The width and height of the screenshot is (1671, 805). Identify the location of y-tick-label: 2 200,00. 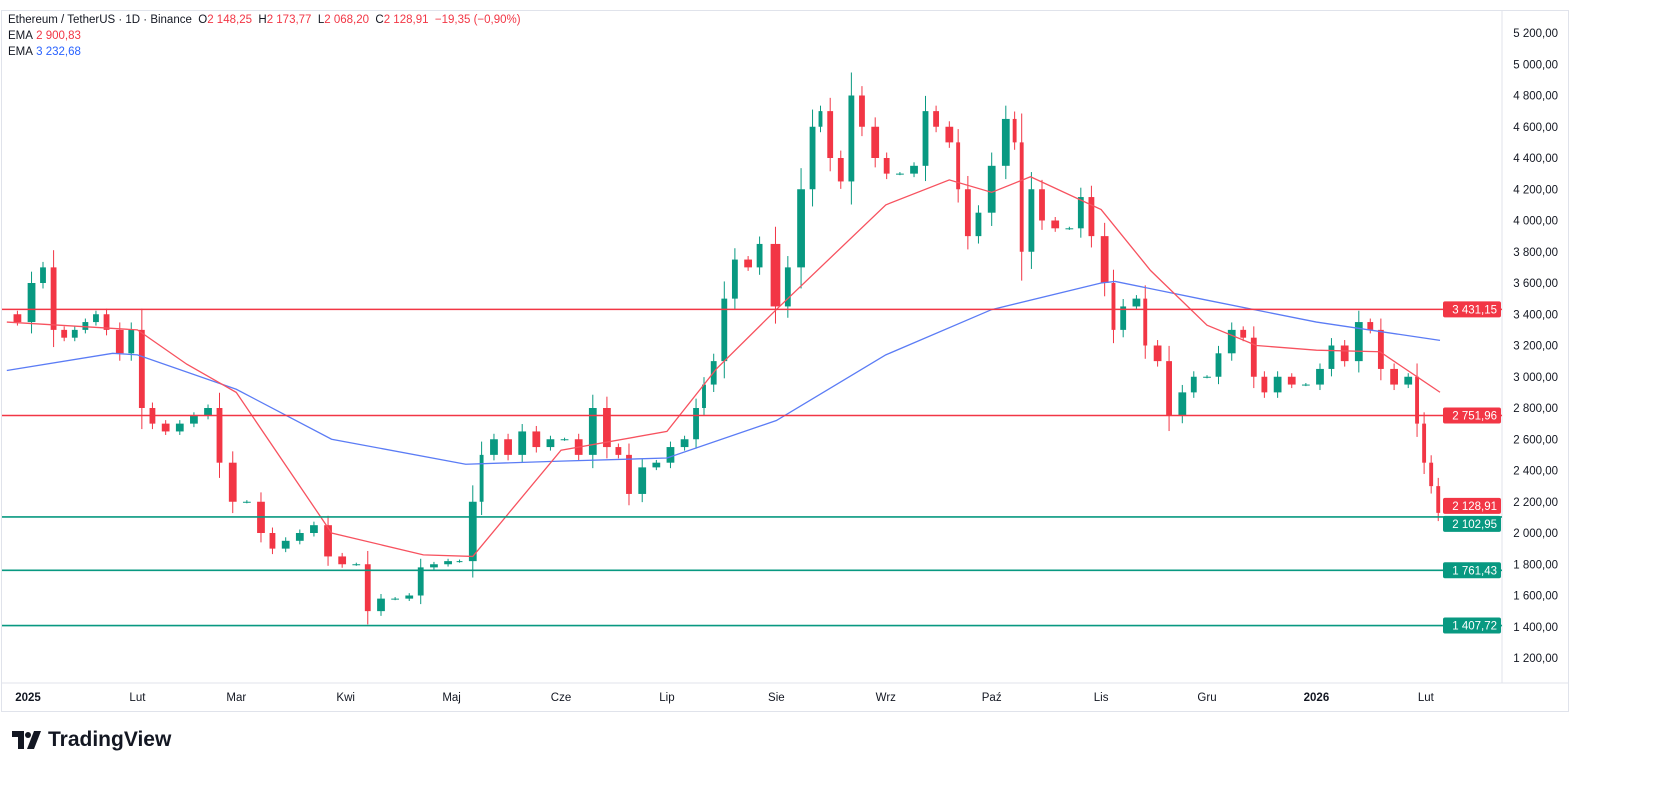
(1535, 503).